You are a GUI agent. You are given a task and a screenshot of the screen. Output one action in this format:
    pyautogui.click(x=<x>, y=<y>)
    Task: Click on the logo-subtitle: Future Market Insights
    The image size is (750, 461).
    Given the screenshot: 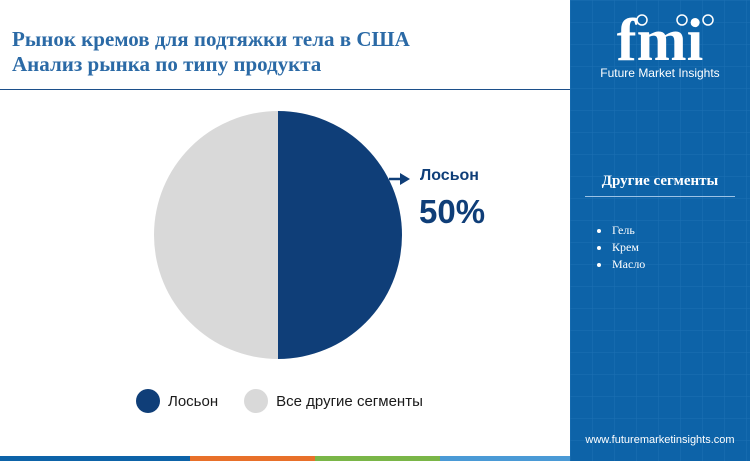 What is the action you would take?
    pyautogui.click(x=660, y=73)
    